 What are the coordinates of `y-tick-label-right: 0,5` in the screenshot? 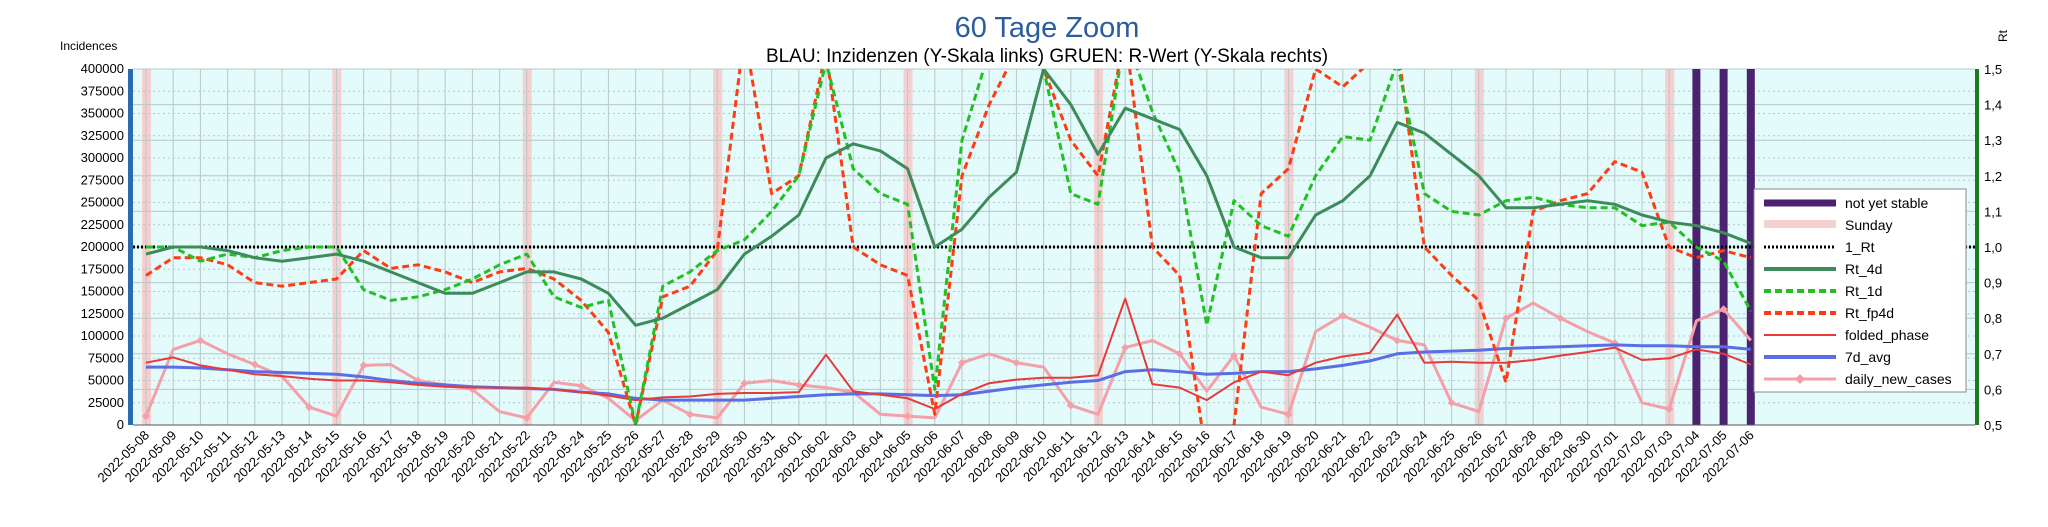 It's located at (1993, 425).